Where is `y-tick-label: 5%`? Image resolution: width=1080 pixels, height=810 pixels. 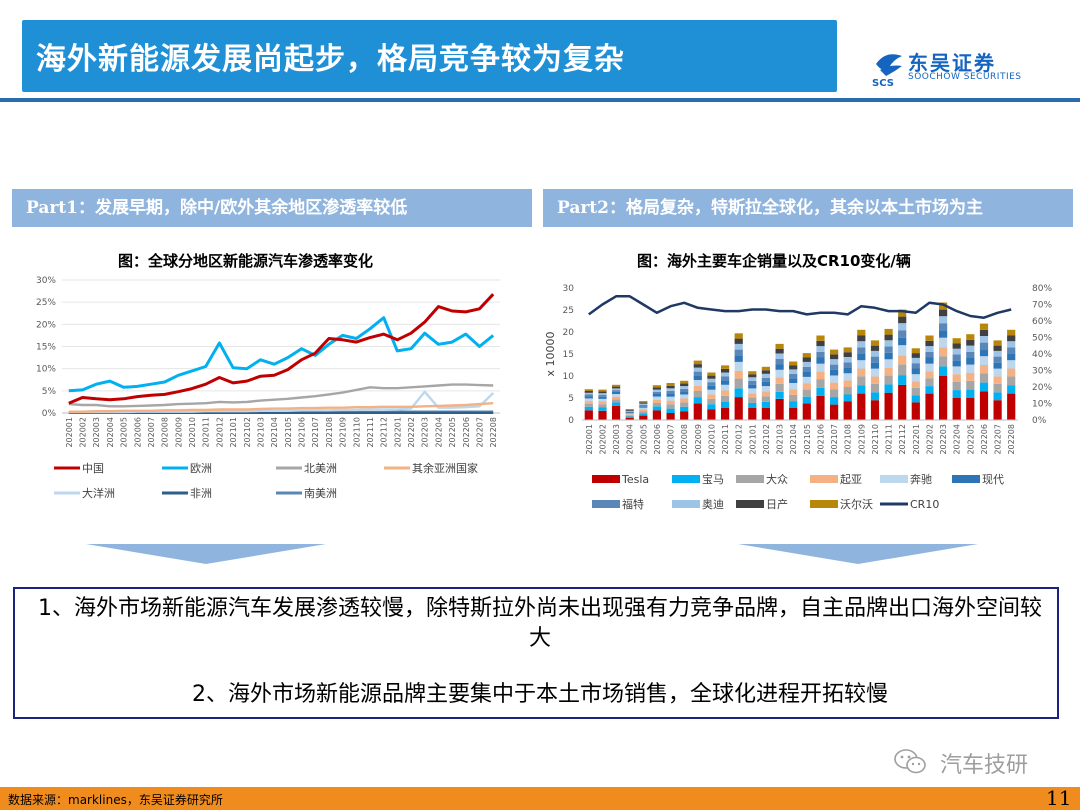
y-tick-label: 5% is located at coordinates (49, 392).